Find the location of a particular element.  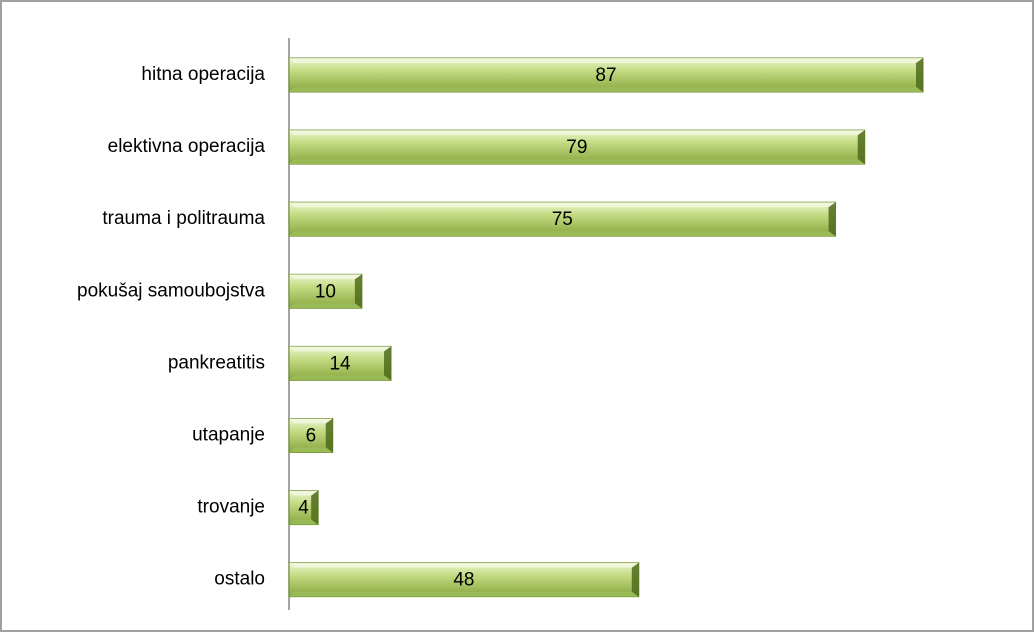

data-label: 10 is located at coordinates (325, 291).